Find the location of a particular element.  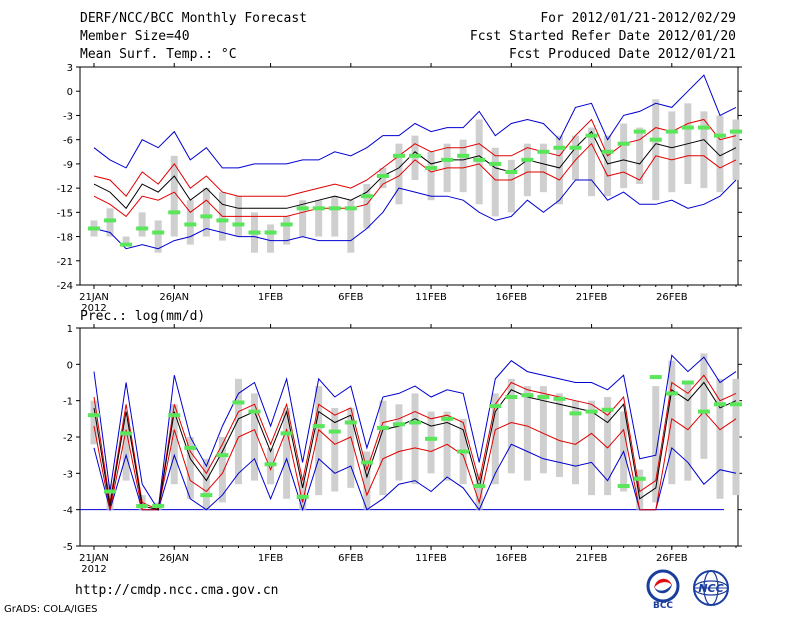

x-tick-label: 21JAN is located at coordinates (94, 297).